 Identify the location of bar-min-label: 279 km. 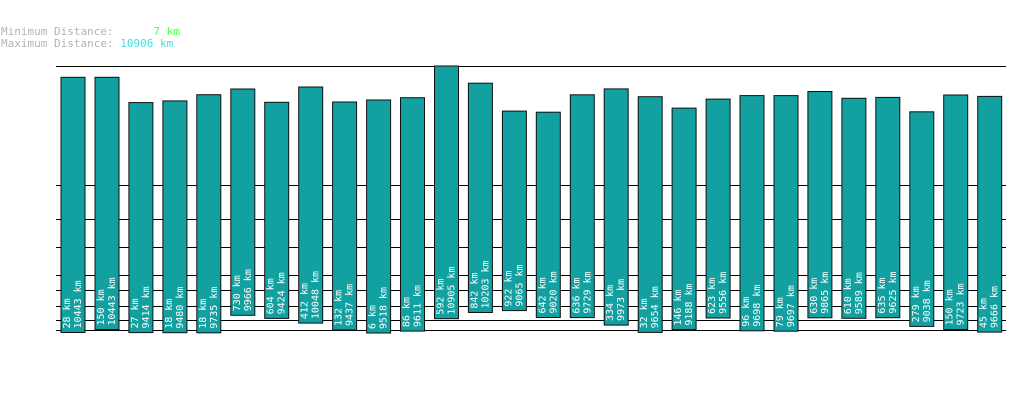
(916, 304).